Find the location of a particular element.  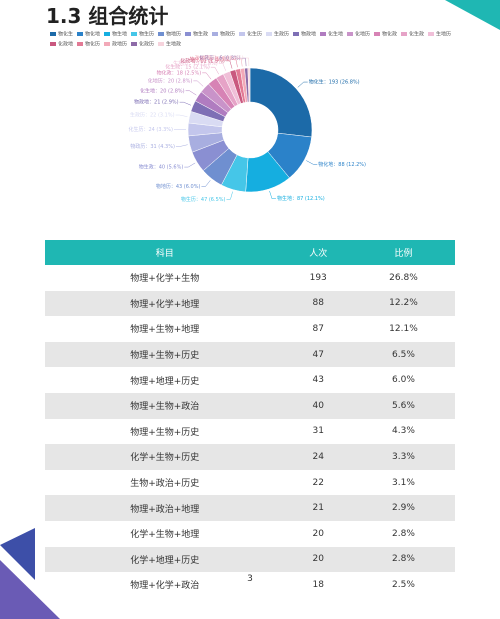

data-label: 生政历：22 (3.1%) is located at coordinates (152, 115).